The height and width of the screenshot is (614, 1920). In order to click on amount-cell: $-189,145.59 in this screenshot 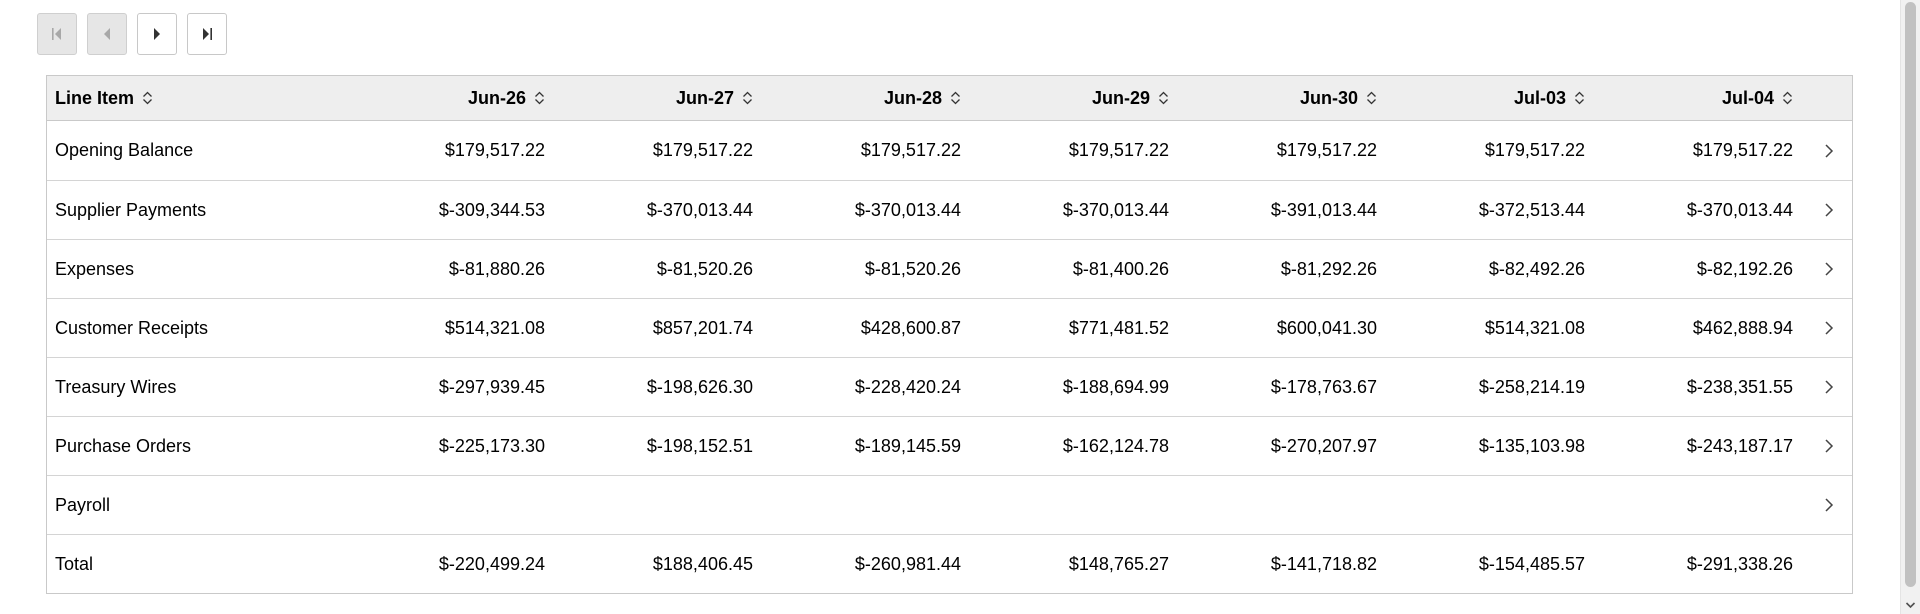, I will do `click(907, 445)`.